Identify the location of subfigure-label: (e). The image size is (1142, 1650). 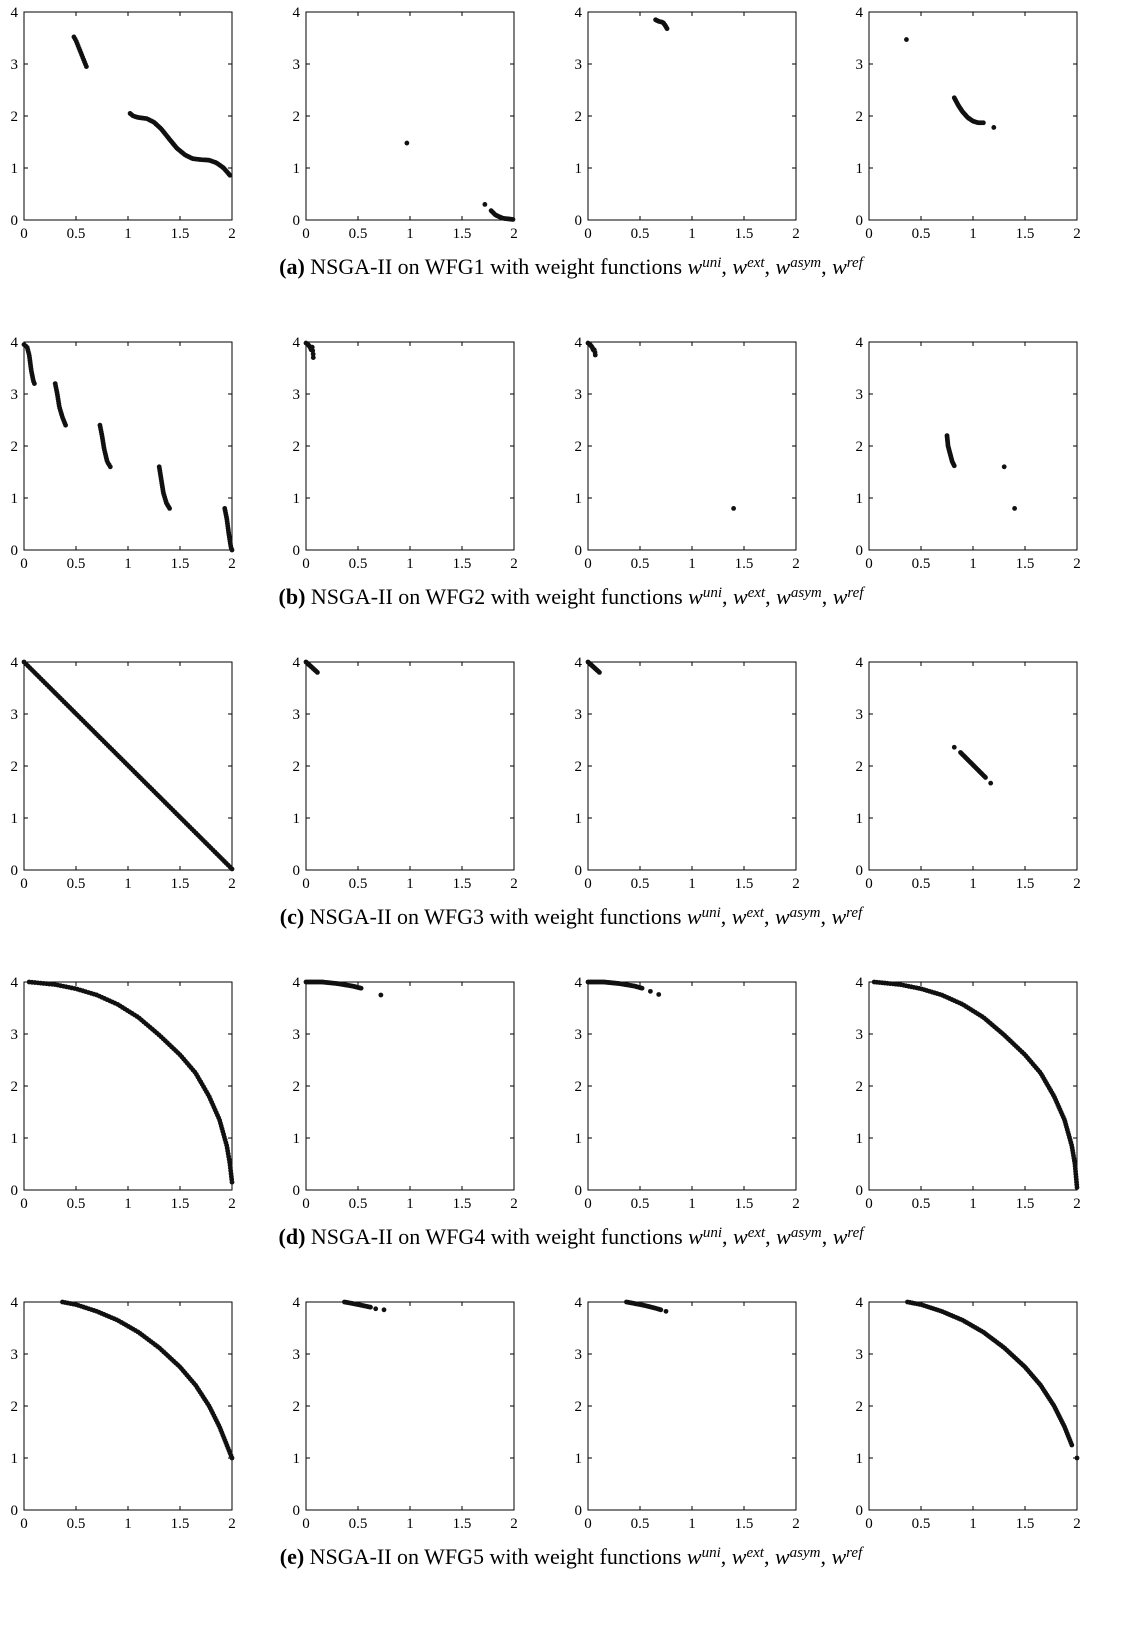
(292, 1556).